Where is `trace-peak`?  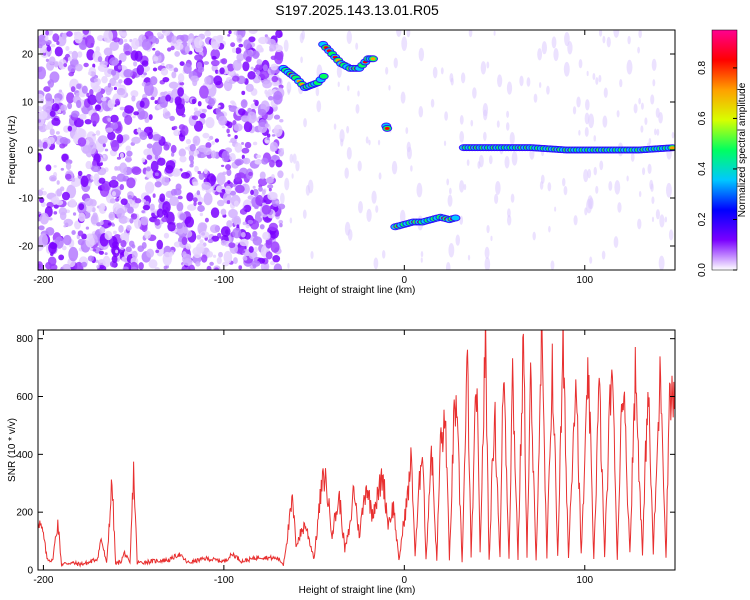
trace-peak is located at coordinates (672, 148).